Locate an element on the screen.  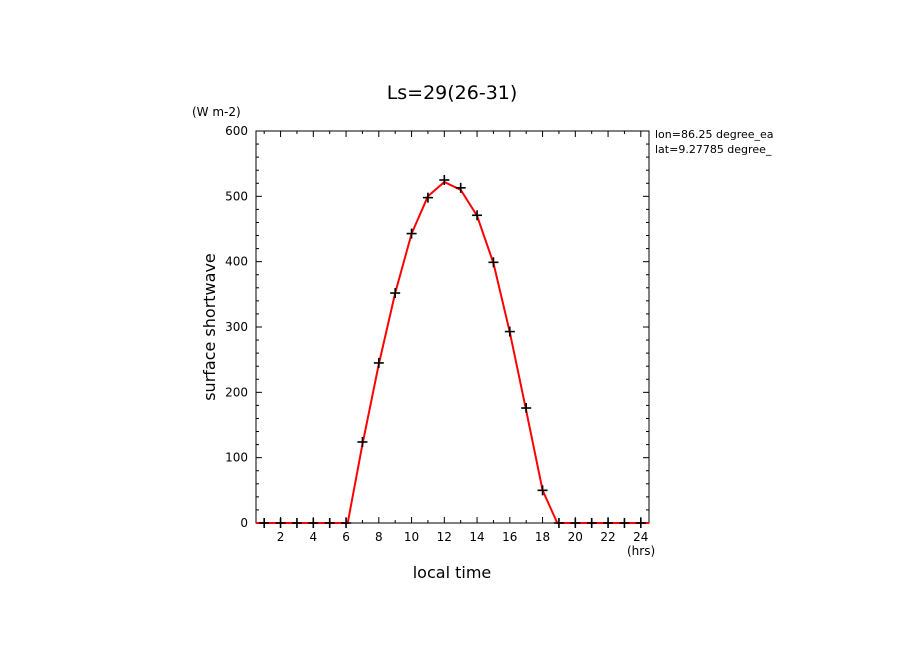
longitude-annotation: lon=86.25 degree_ea is located at coordinates (714, 134).